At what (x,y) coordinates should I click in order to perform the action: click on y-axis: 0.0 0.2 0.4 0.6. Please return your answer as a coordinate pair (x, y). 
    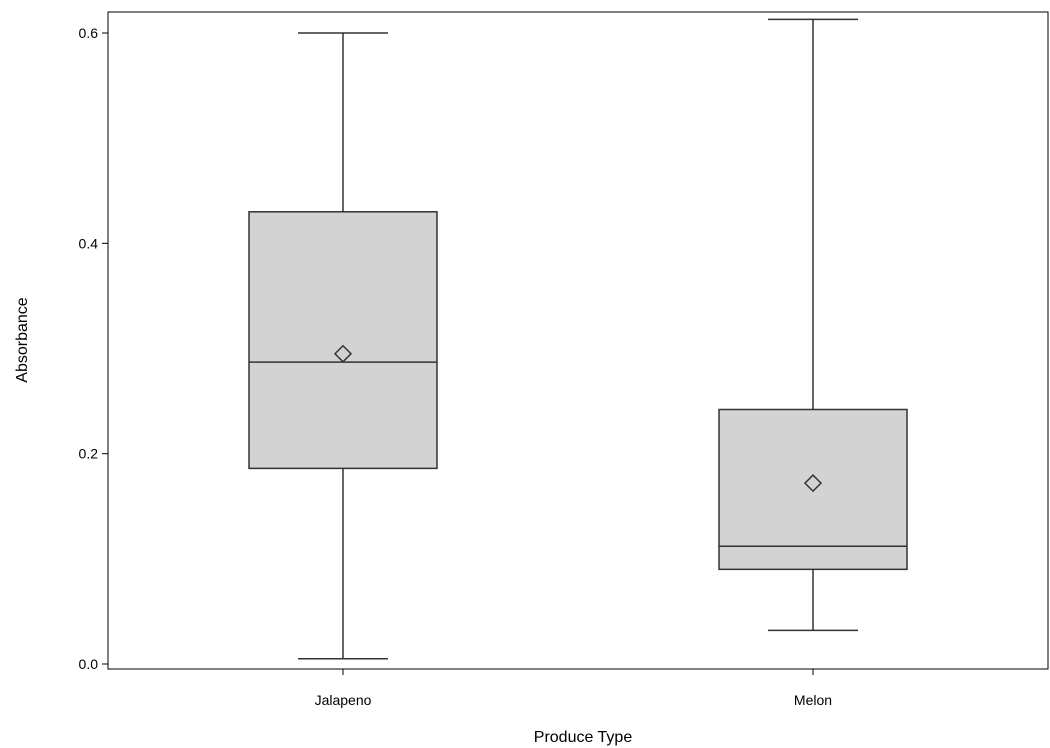
    Looking at the image, I should click on (93, 348).